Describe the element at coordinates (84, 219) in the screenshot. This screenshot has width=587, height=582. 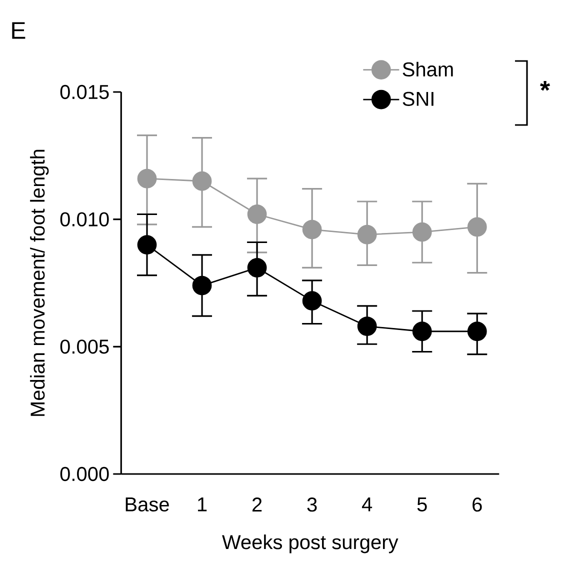
I see `y-tick-label: 0.010` at that location.